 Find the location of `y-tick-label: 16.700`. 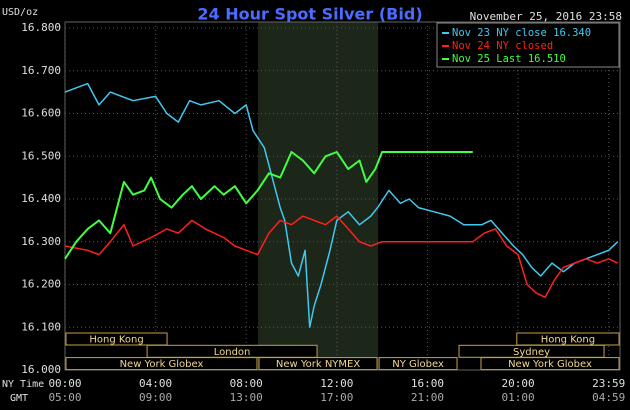

y-tick-label: 16.700 is located at coordinates (41, 70).